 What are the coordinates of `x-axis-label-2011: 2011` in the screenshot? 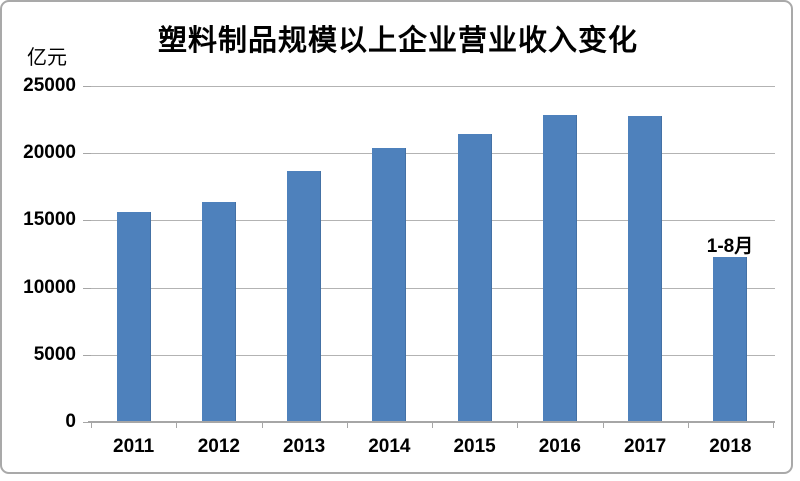 It's located at (134, 446).